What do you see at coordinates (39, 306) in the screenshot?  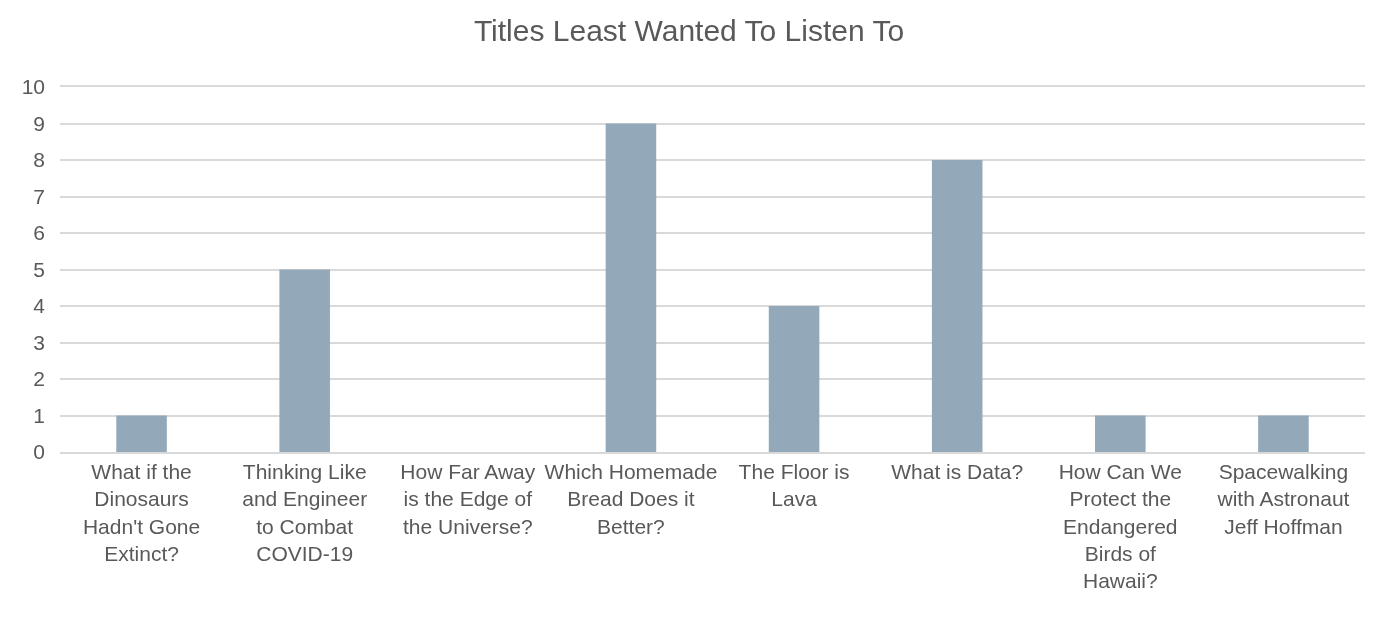 I see `y-tick-label: 4` at bounding box center [39, 306].